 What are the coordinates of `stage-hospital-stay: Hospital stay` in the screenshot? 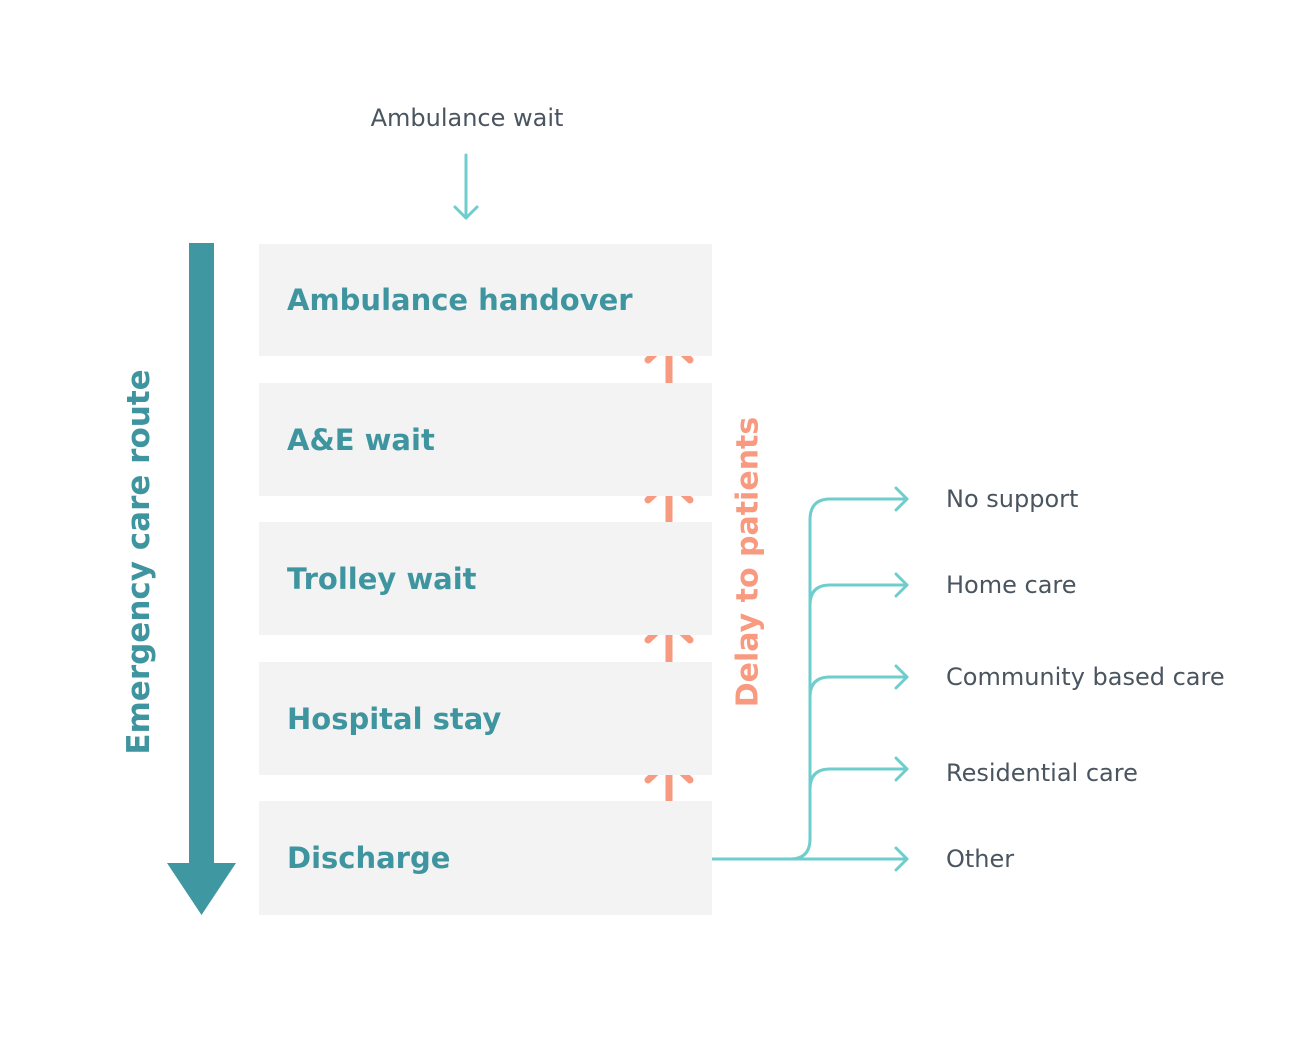 It's located at (485, 718).